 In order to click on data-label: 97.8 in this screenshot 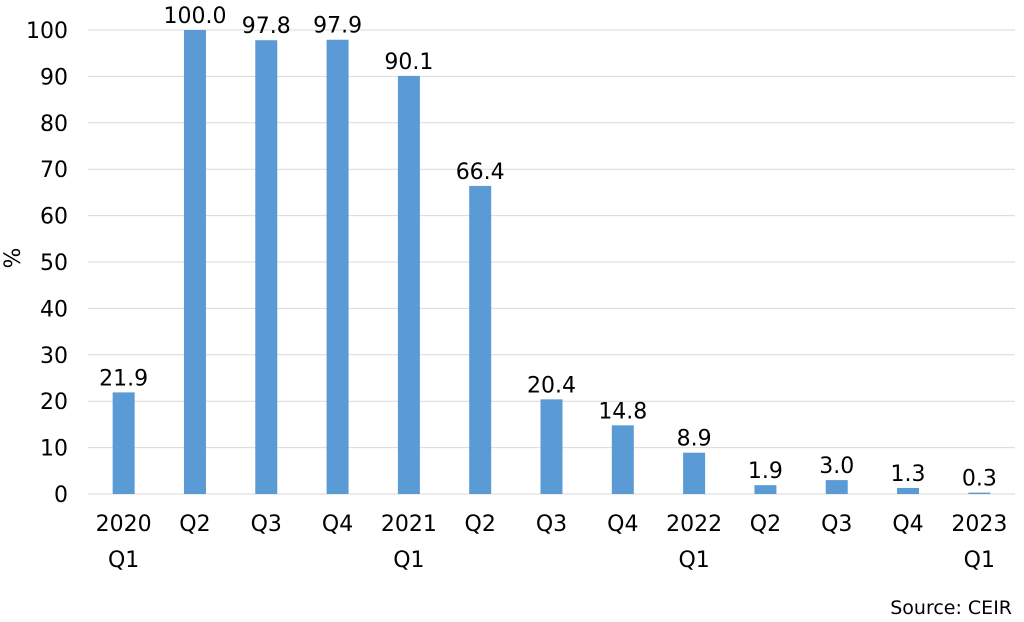, I will do `click(266, 26)`.